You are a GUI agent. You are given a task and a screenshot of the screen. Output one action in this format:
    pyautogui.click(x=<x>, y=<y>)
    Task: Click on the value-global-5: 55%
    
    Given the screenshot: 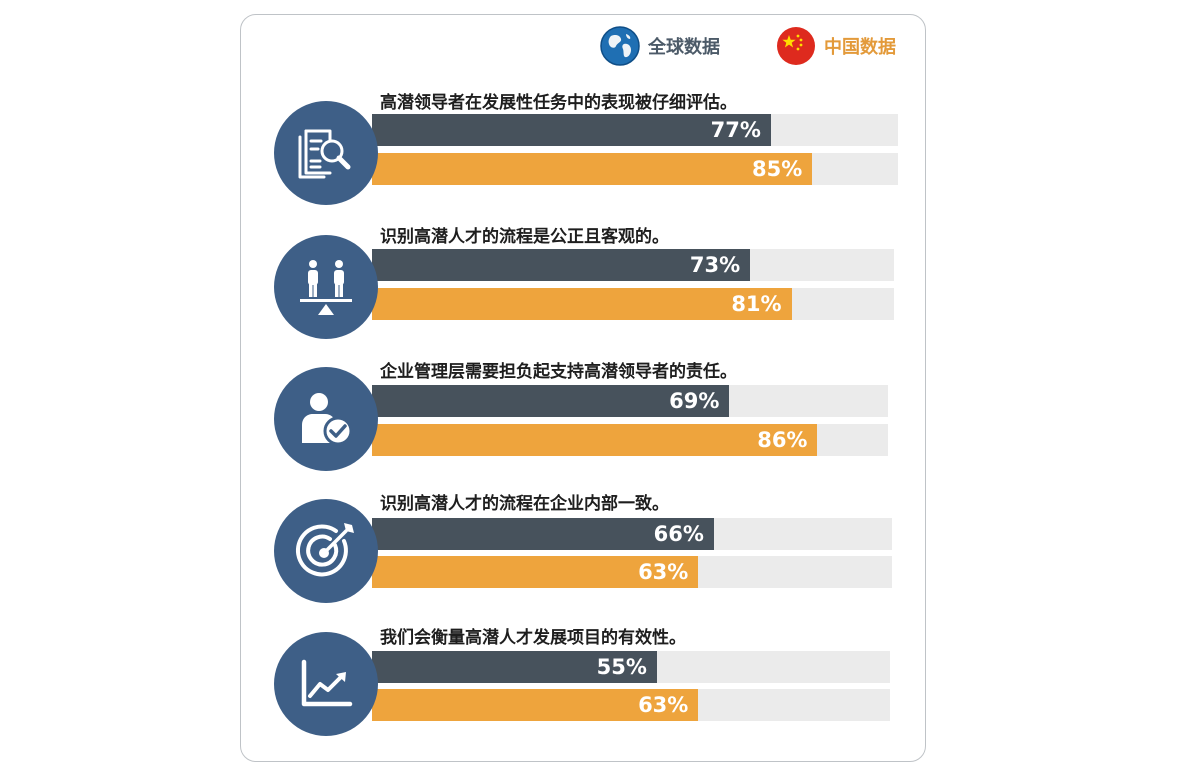 What is the action you would take?
    pyautogui.click(x=621, y=667)
    